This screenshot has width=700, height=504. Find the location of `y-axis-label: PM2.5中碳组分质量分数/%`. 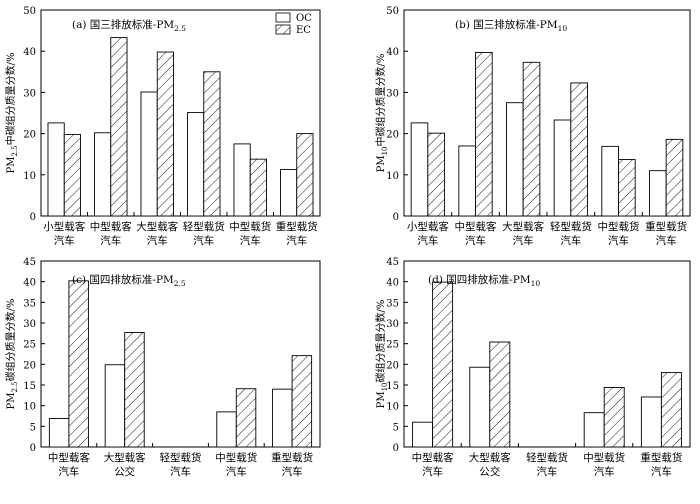

y-axis-label: PM2.5中碳组分质量分数/% is located at coordinates (11, 113).